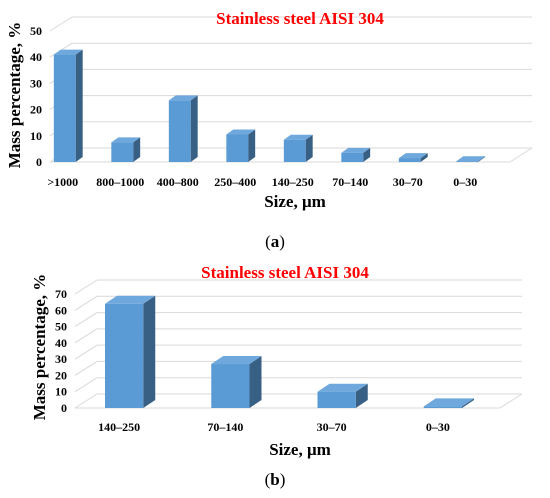  I want to click on x-tick-label: 400–800, so click(178, 182).